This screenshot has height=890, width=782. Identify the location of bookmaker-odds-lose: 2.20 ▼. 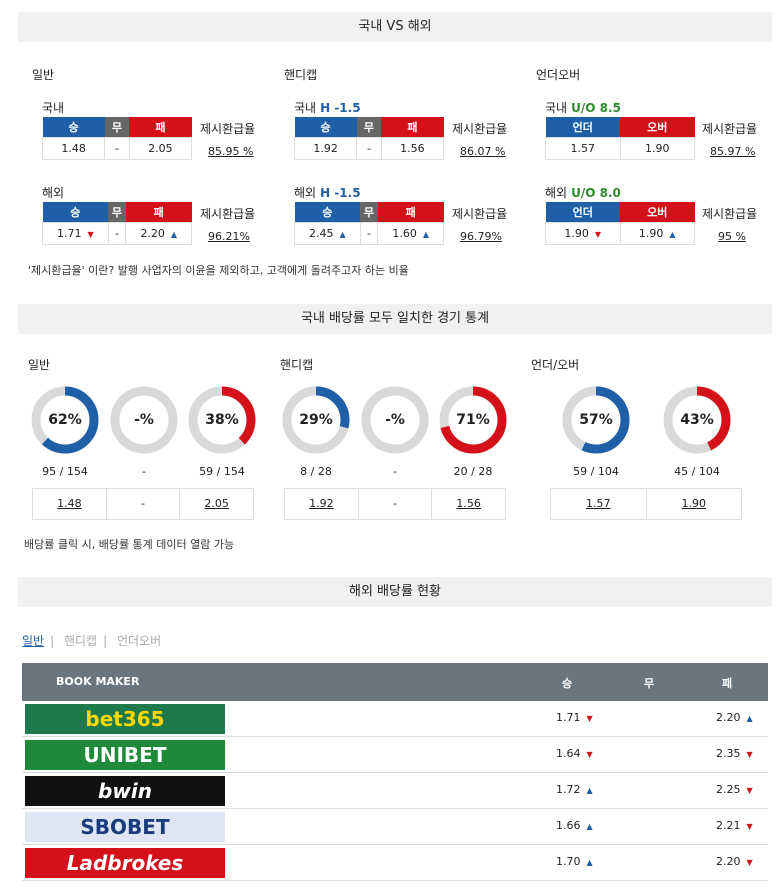
(734, 861).